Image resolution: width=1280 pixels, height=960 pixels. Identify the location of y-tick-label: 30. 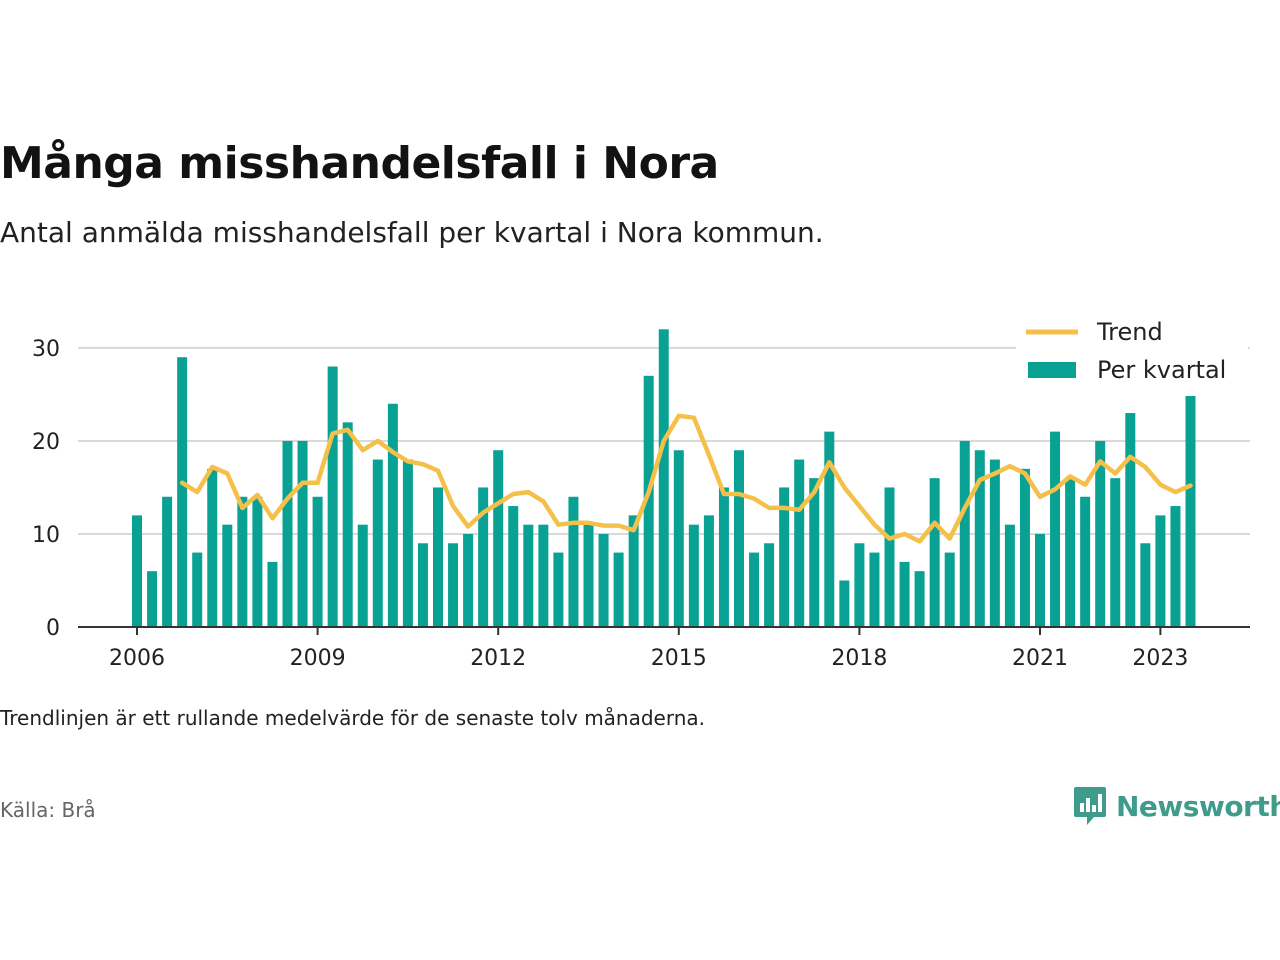
(46, 349).